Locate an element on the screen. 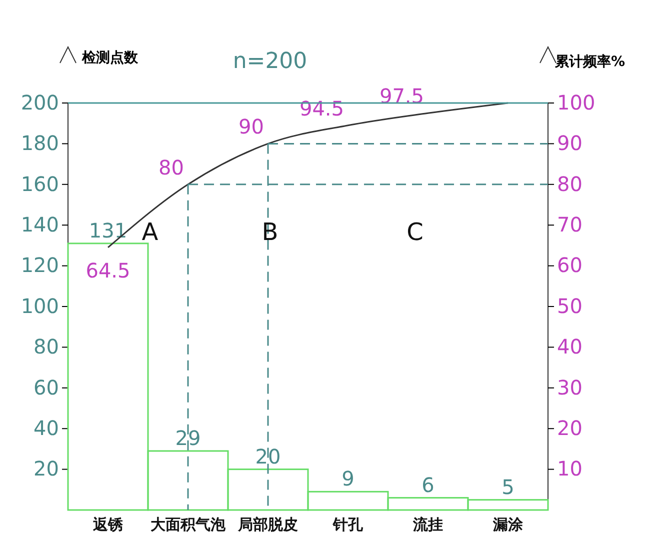 The image size is (666, 541). y2-tick-label: 100 is located at coordinates (576, 102).